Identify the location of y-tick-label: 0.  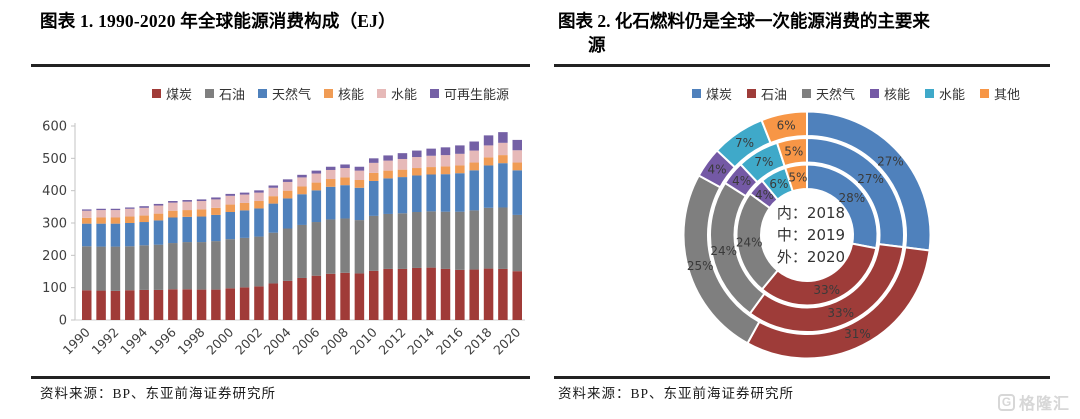
(63, 321).